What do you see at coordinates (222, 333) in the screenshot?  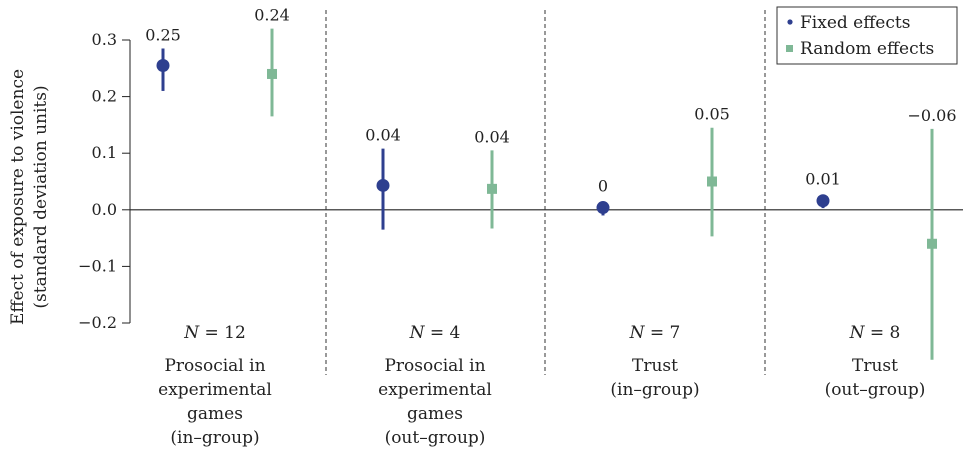 I see `group-n-value: = 12` at bounding box center [222, 333].